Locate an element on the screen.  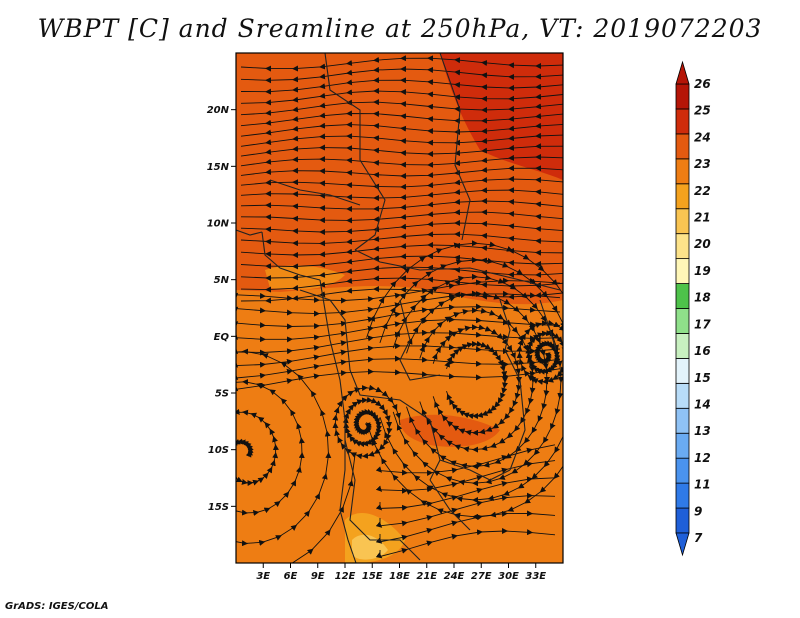
lon-tick-label: 27E is located at coordinates (481, 576).